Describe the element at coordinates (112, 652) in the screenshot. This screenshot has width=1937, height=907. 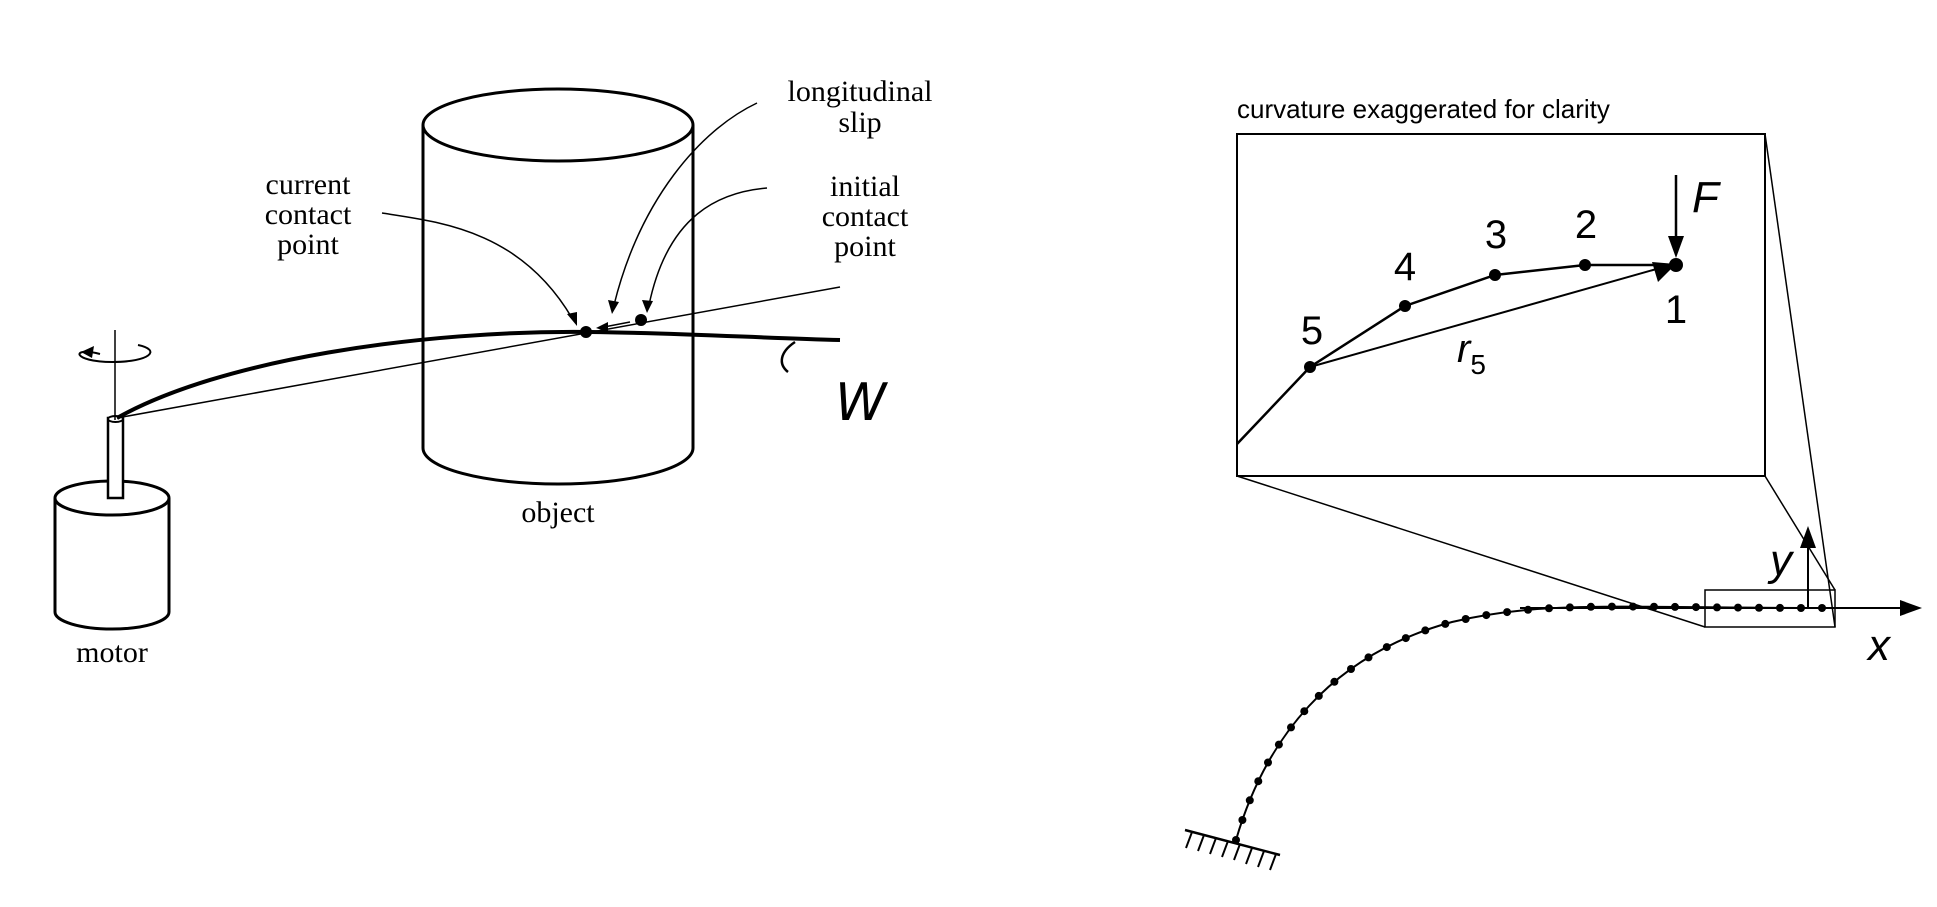
I see `motor-label: motor` at that location.